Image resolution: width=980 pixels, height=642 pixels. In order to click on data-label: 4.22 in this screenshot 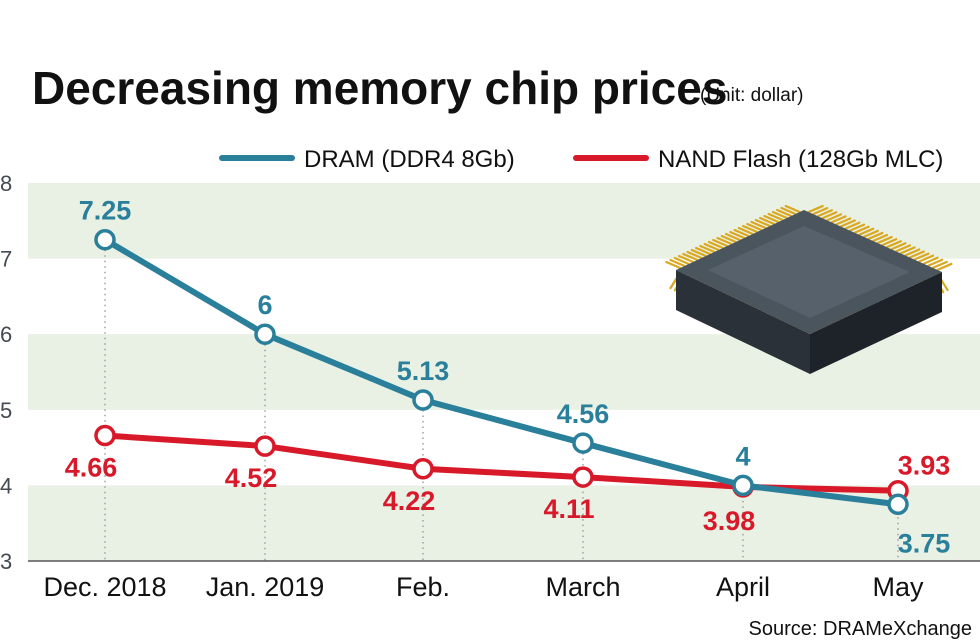, I will do `click(409, 501)`.